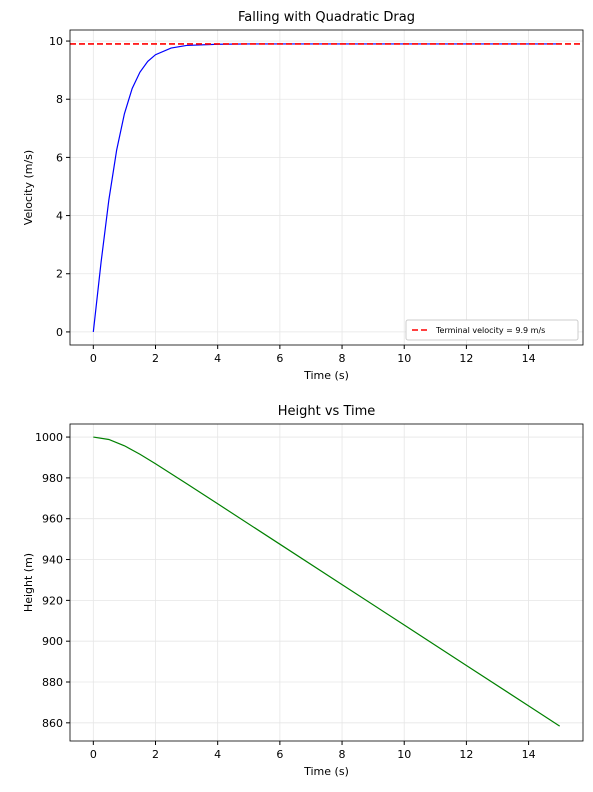  Describe the element at coordinates (59, 157) in the screenshot. I see `y-tick-label: 6` at that location.